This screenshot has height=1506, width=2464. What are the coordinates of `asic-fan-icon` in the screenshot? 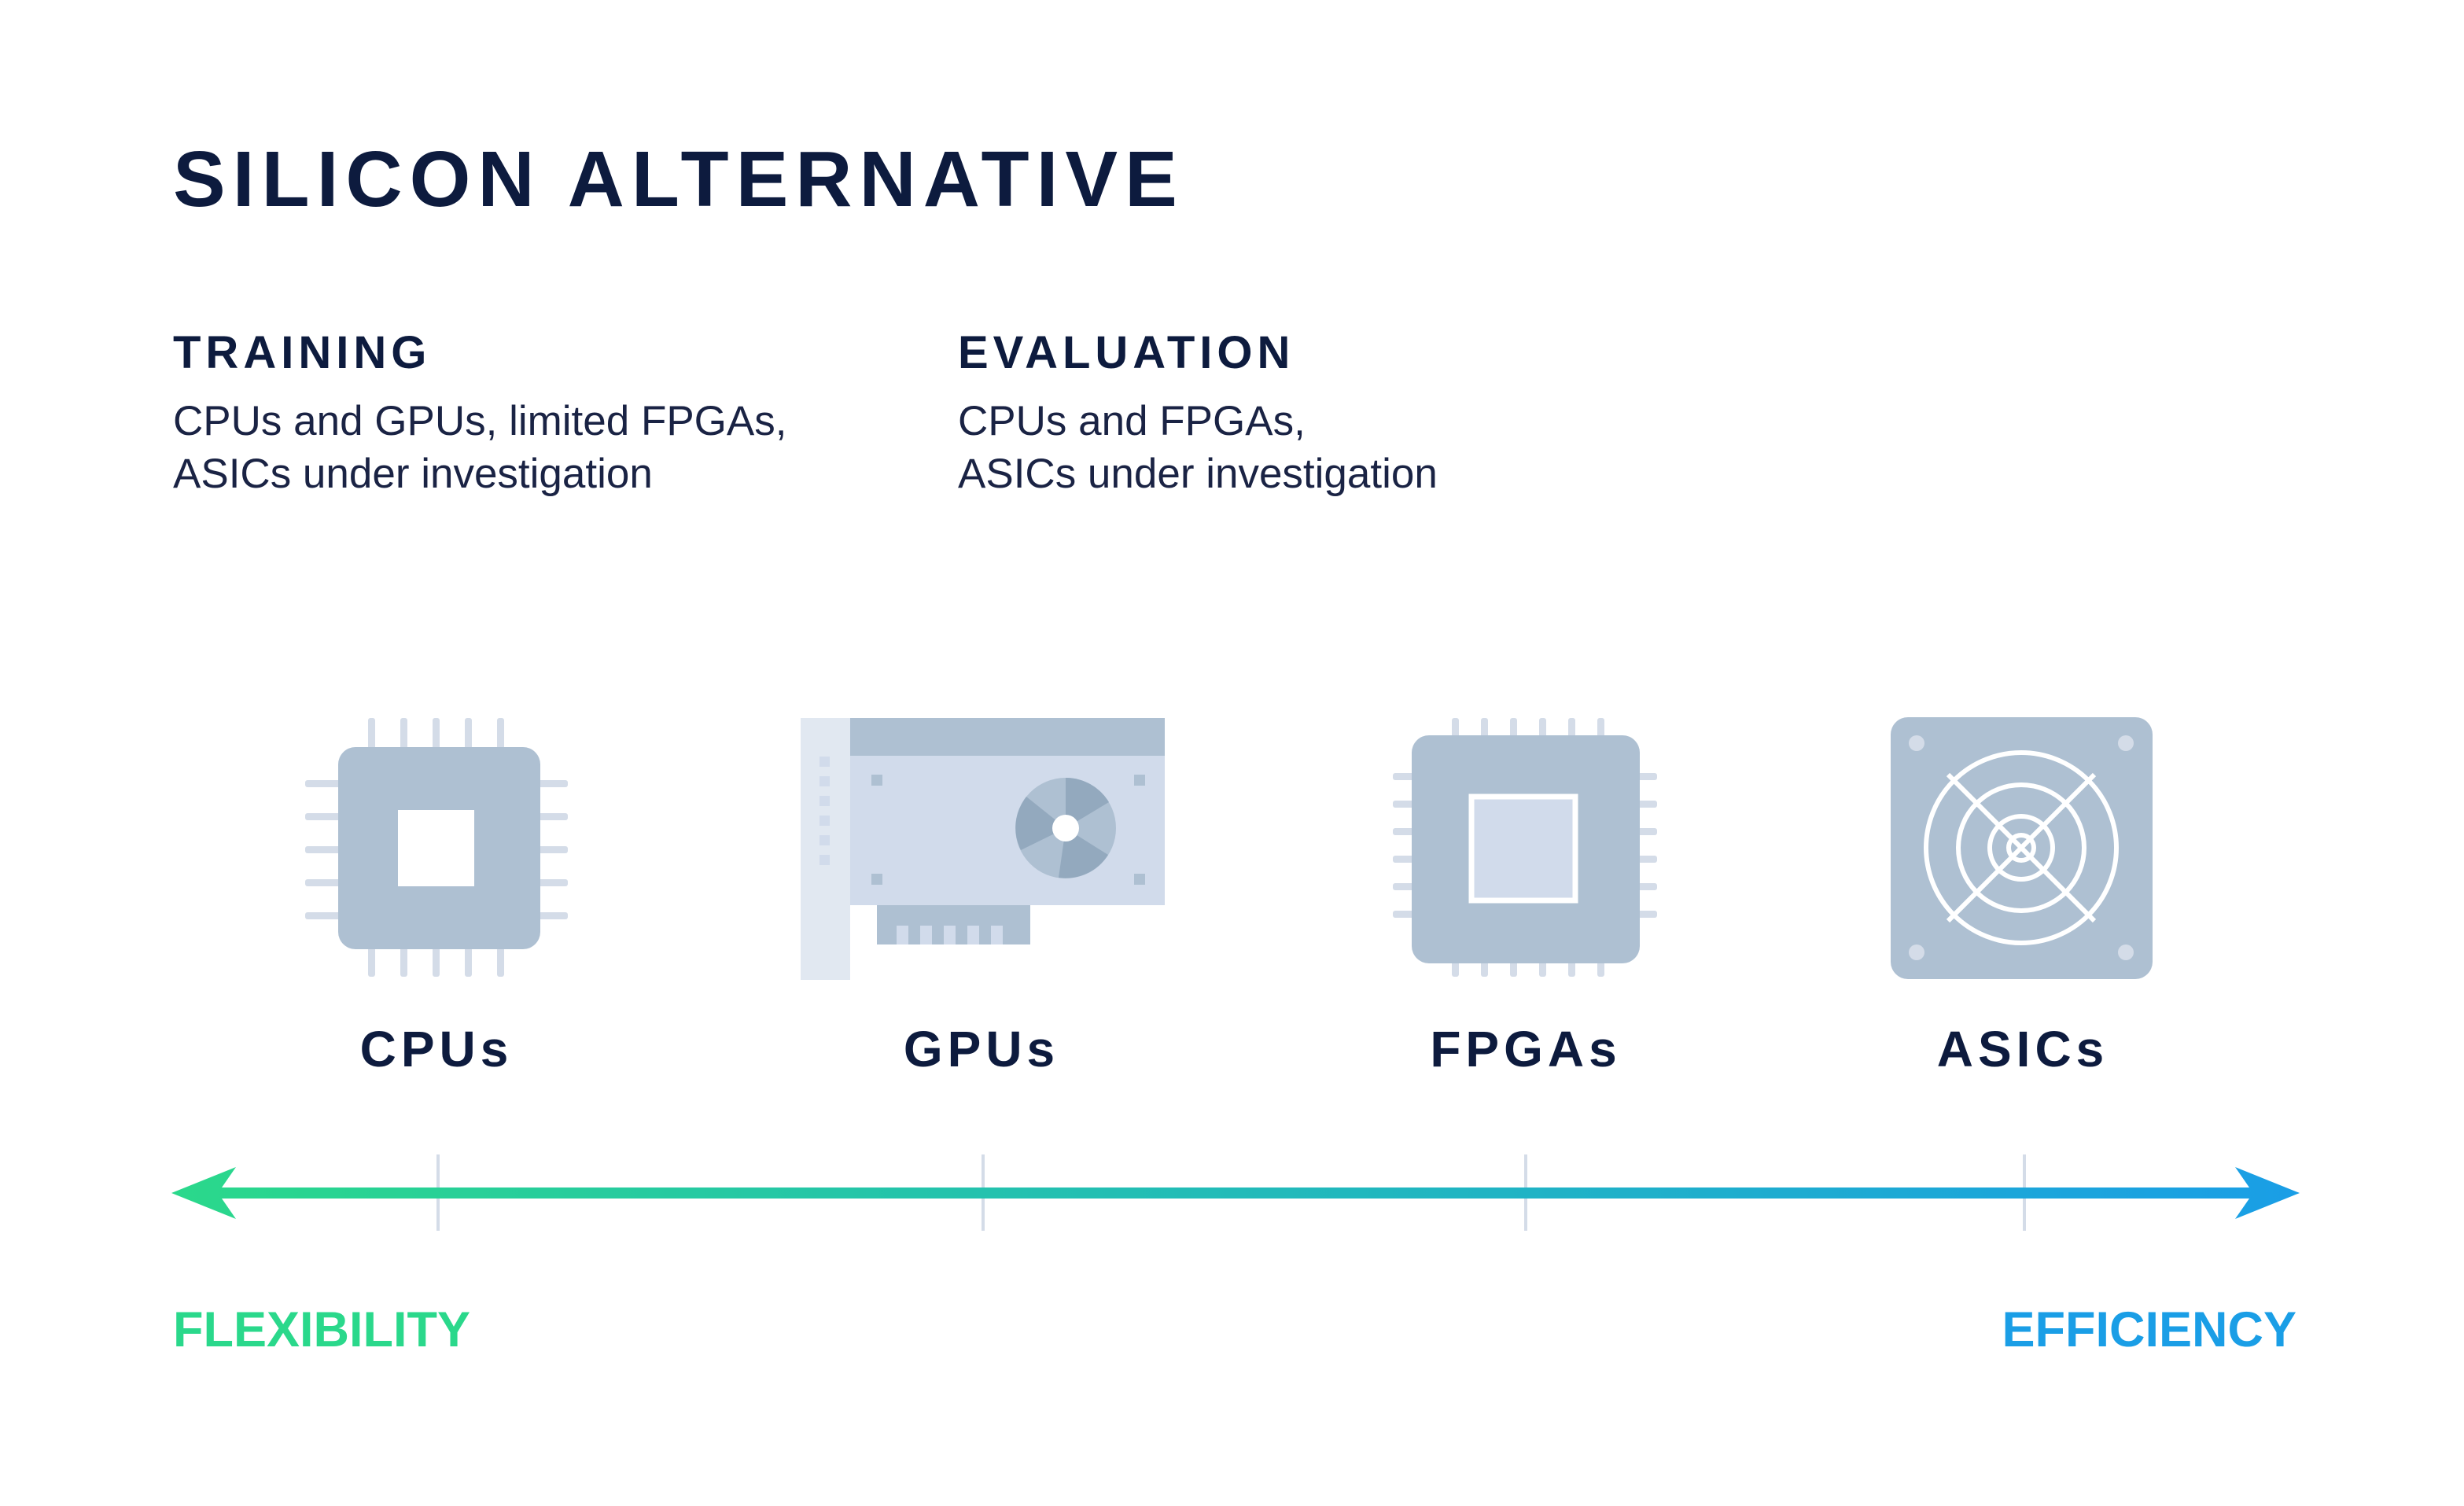 It's located at (2022, 848).